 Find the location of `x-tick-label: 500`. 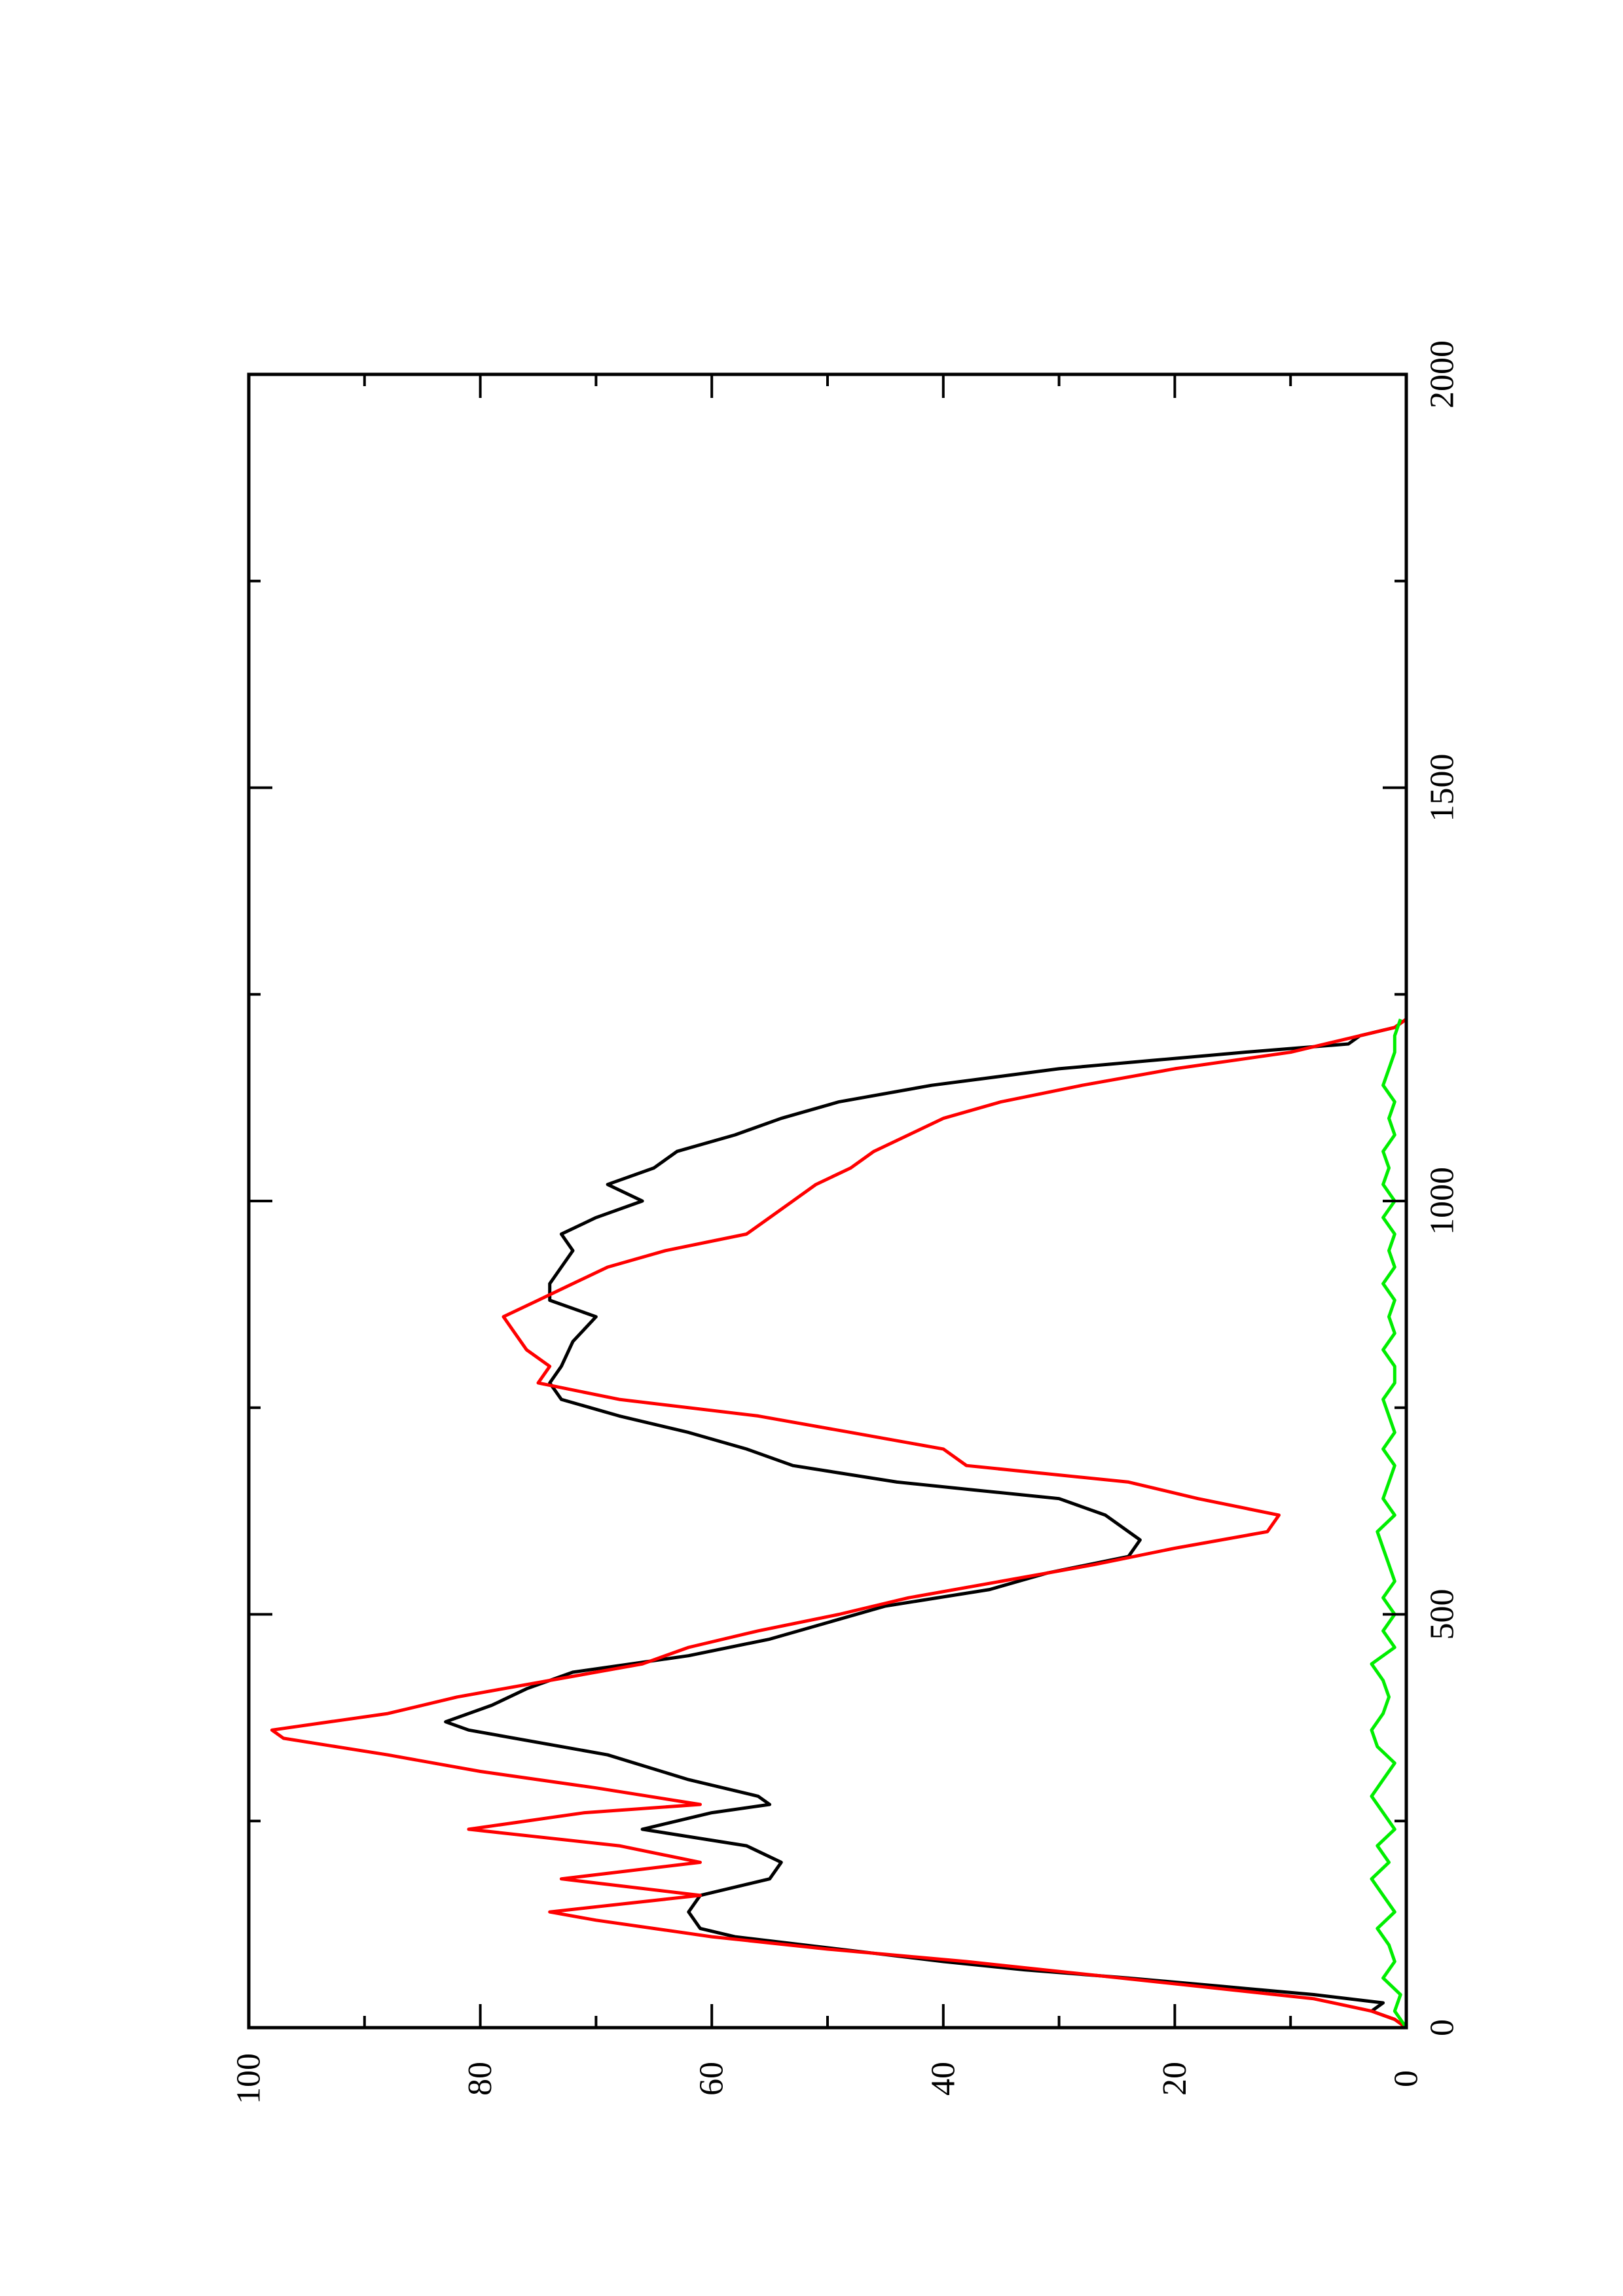

x-tick-label: 500 is located at coordinates (1442, 1614).